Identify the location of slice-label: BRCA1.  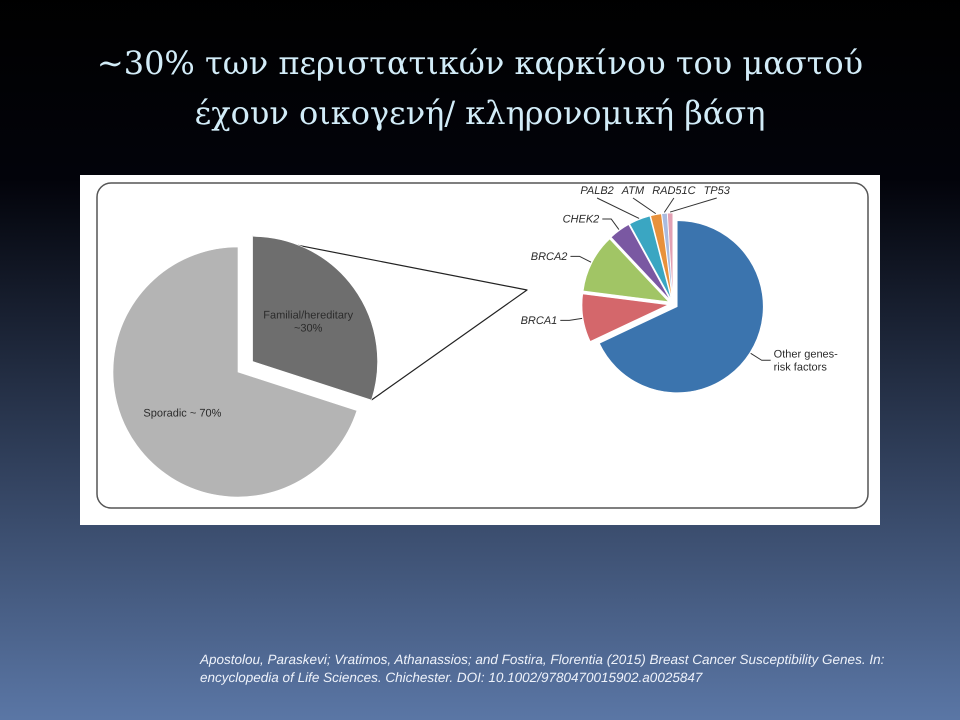
(539, 320).